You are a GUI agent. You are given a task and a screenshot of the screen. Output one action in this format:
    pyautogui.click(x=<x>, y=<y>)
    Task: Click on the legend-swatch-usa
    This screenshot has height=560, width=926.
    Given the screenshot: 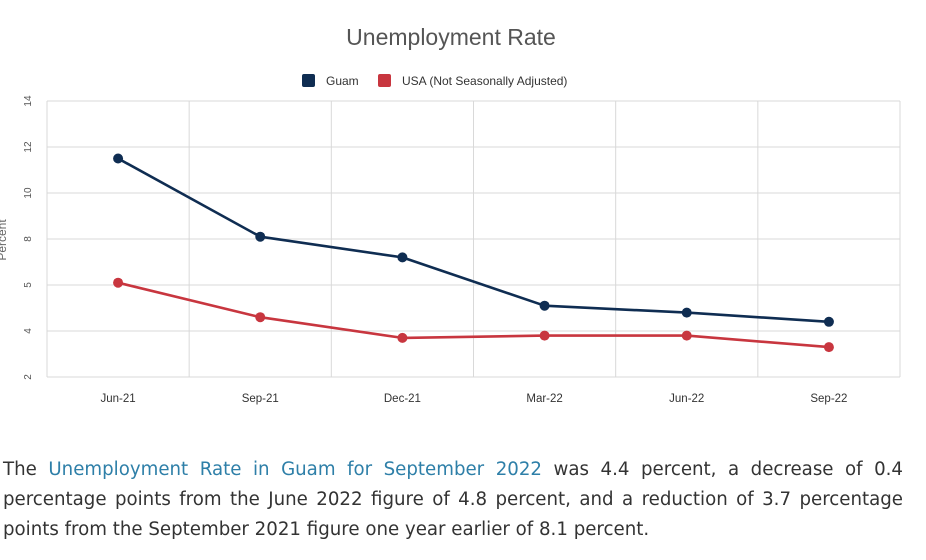 What is the action you would take?
    pyautogui.click(x=384, y=80)
    